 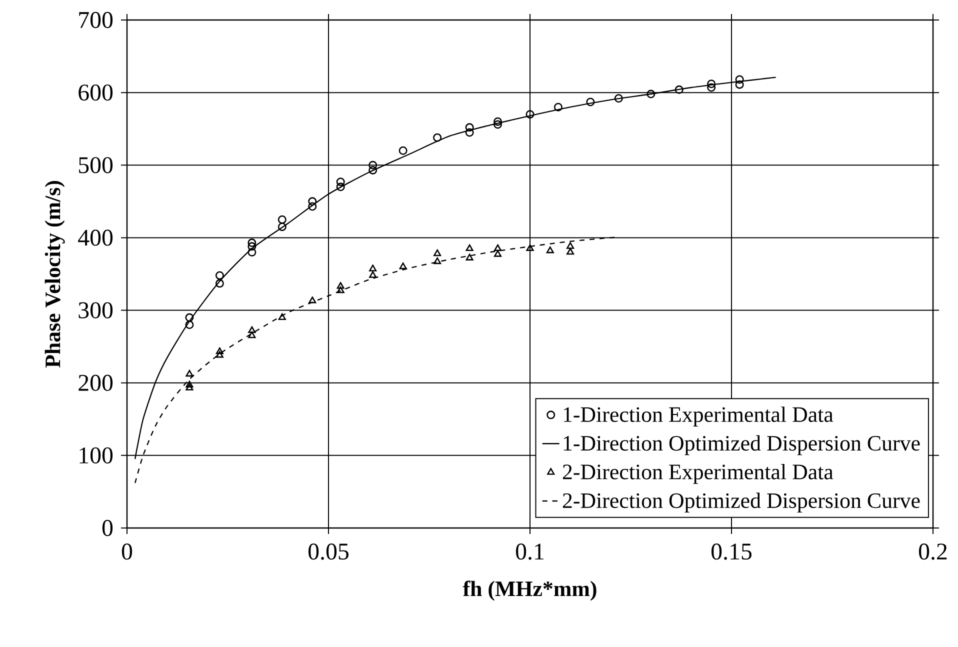 I want to click on x-tick-label: 0.1, so click(x=530, y=552).